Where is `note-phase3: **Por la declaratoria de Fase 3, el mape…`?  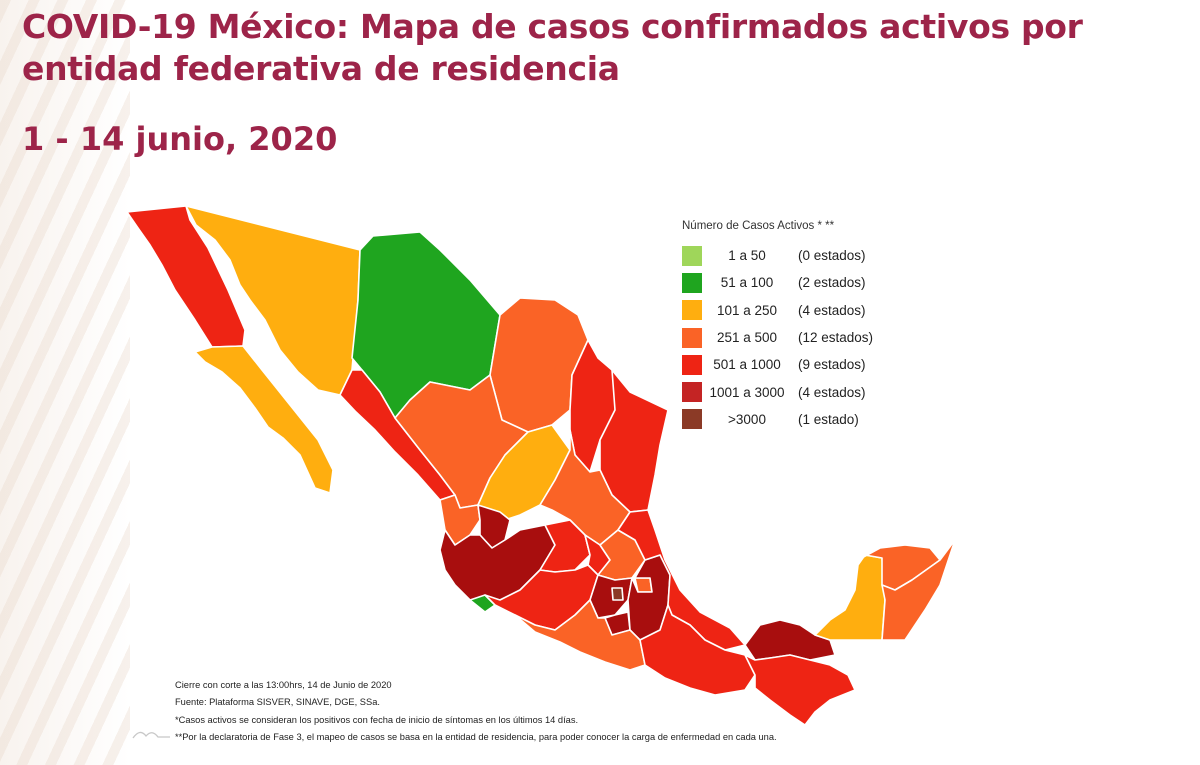 note-phase3: **Por la declaratoria de Fase 3, el mape… is located at coordinates (476, 736).